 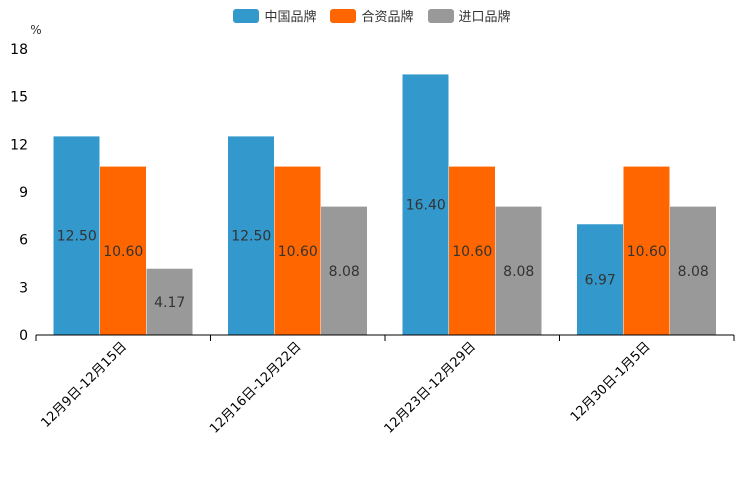 What do you see at coordinates (611, 382) in the screenshot?
I see `x-category-label: 12月30日-1月5日` at bounding box center [611, 382].